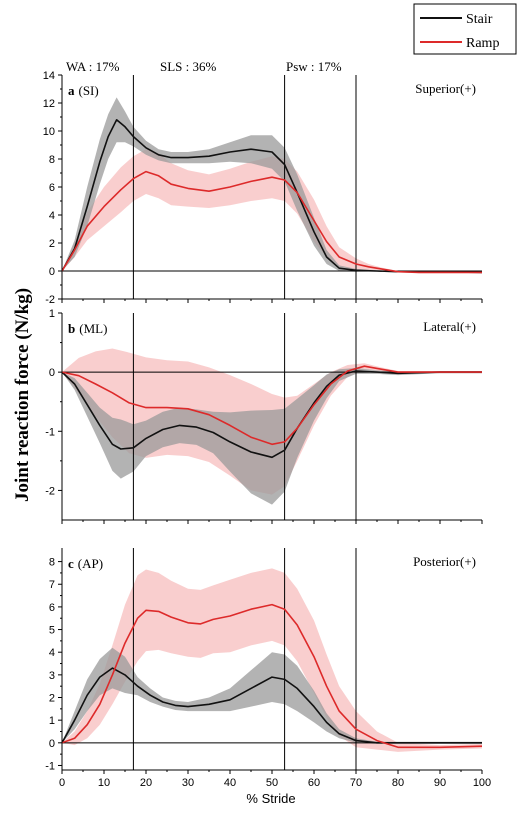  What do you see at coordinates (230, 783) in the screenshot?
I see `x-tick-label-c: 40` at bounding box center [230, 783].